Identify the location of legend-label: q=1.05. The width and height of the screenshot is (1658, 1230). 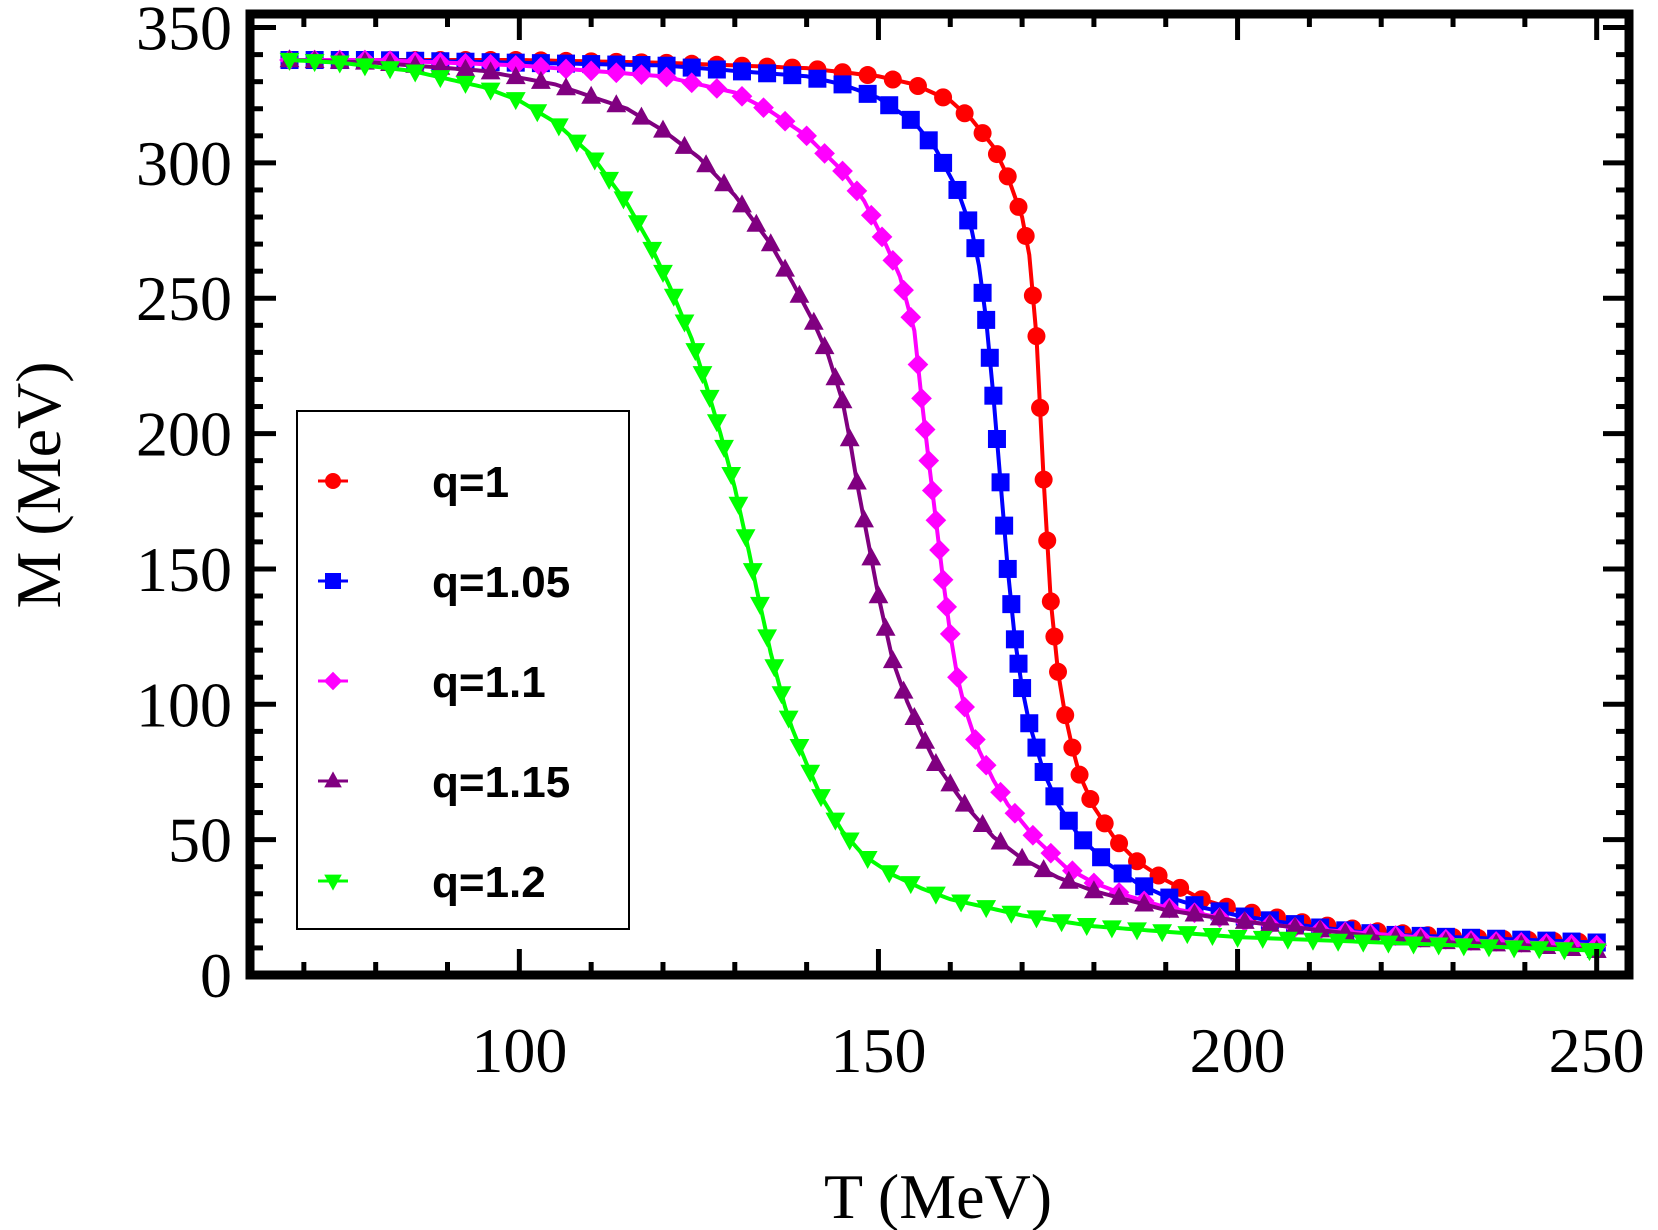
(501, 582).